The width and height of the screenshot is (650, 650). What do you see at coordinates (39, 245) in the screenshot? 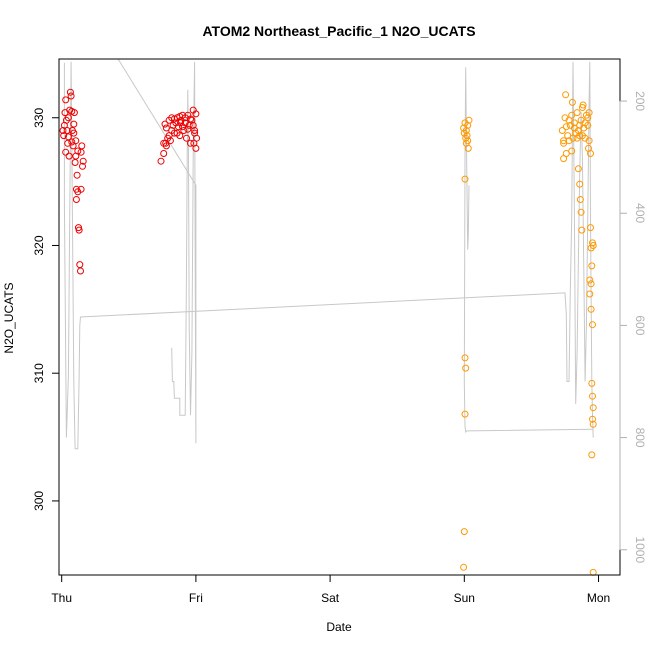
I see `y-tick-label: 320` at bounding box center [39, 245].